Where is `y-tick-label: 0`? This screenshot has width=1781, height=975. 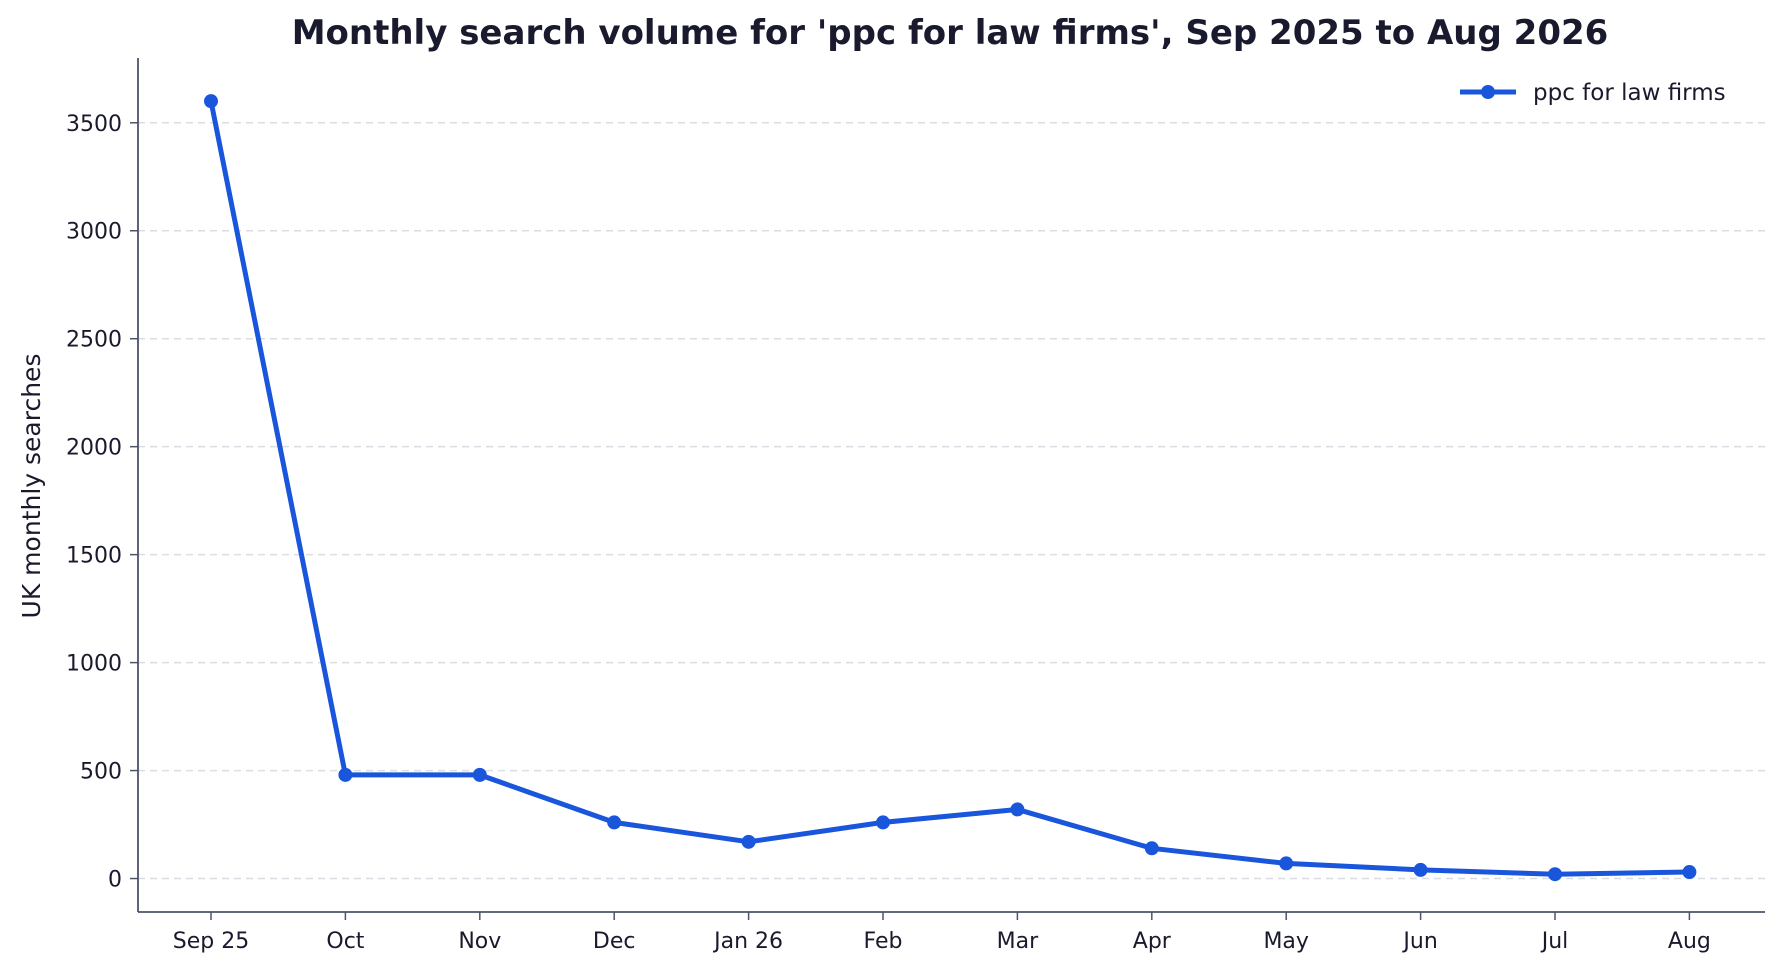
y-tick-label: 0 is located at coordinates (115, 880).